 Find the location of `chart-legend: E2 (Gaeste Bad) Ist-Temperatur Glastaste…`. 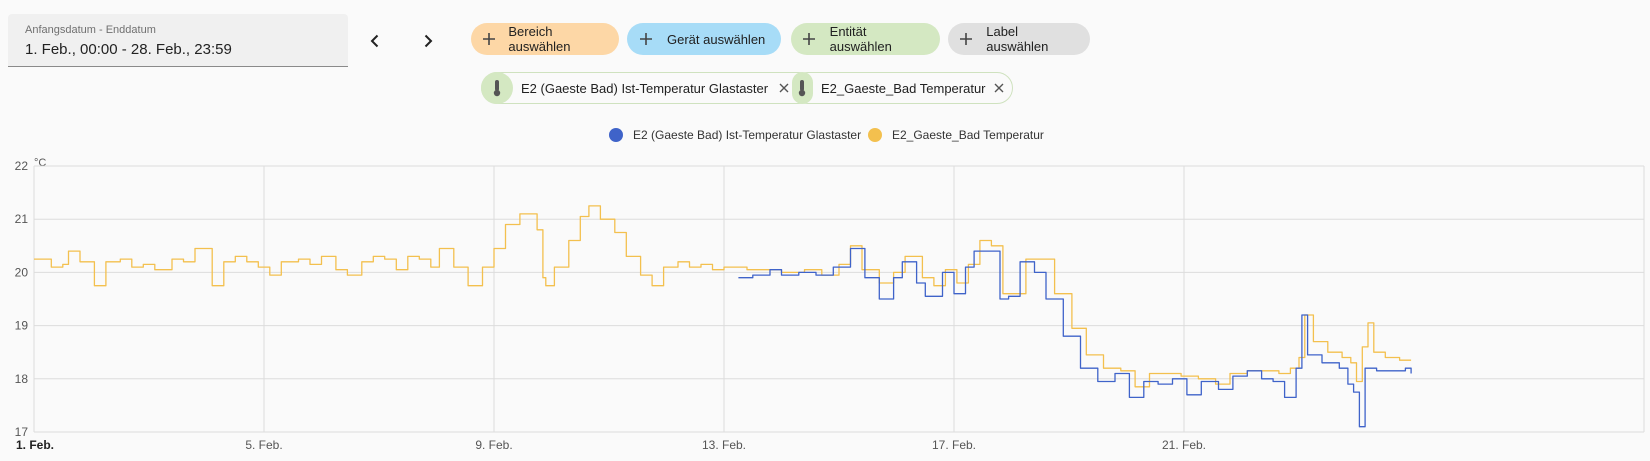

chart-legend: E2 (Gaeste Bad) Ist-Temperatur Glastaste… is located at coordinates (825, 138).